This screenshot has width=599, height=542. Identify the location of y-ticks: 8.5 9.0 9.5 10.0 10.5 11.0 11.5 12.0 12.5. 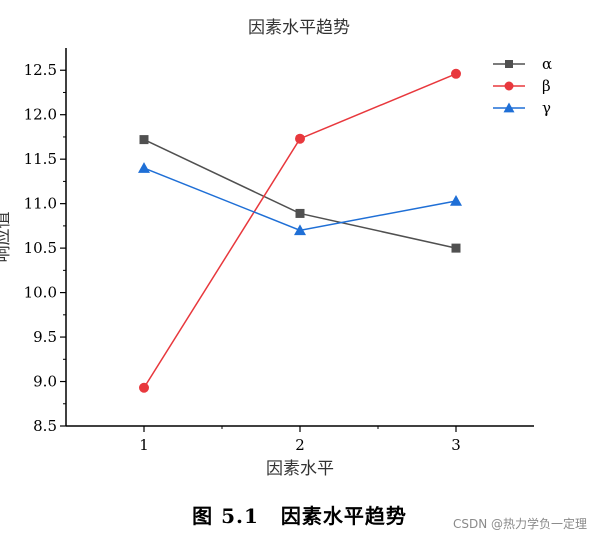
(45, 248).